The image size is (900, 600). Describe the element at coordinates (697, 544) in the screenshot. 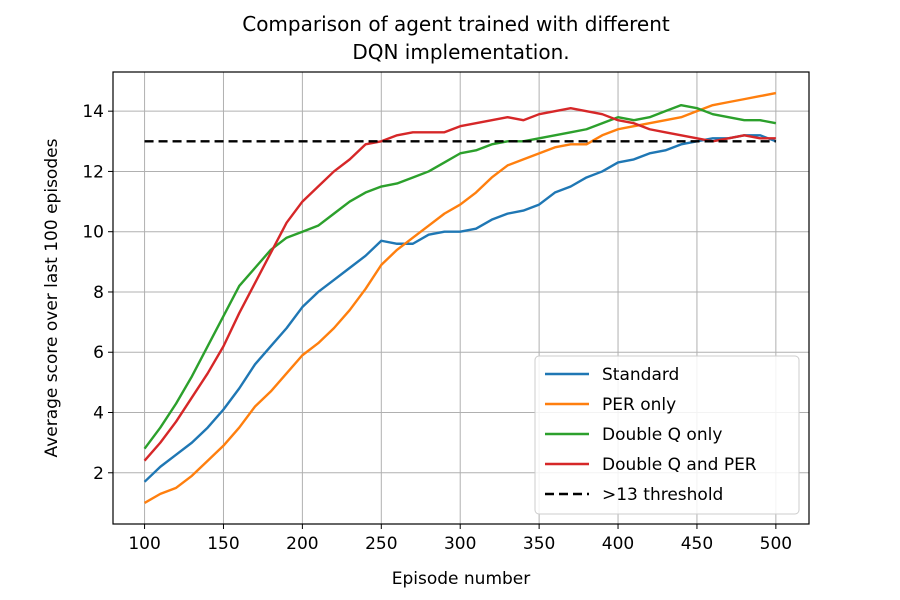

I see `x-tick-label: 450` at that location.